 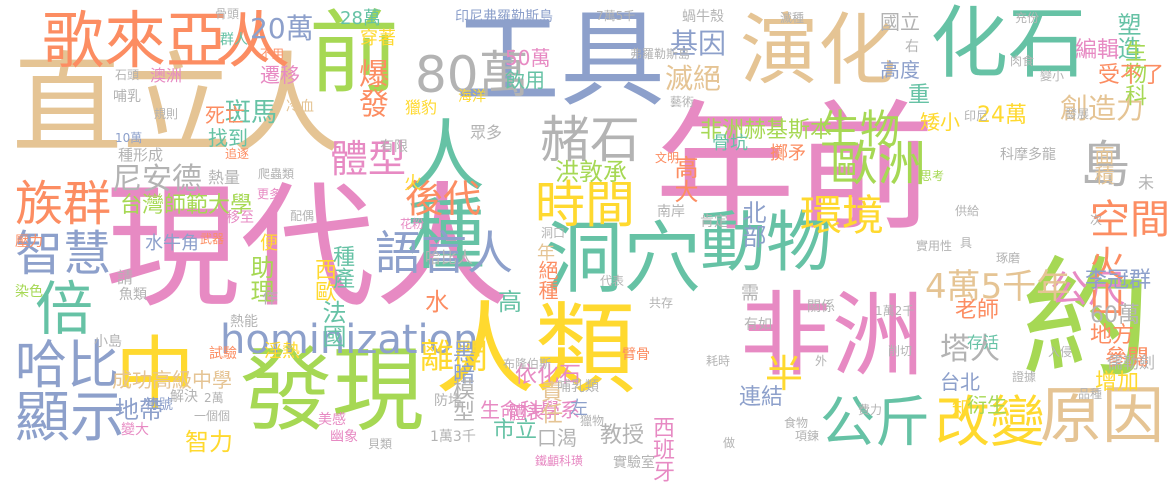 I want to click on word-79: 參閱, so click(x=1127, y=358).